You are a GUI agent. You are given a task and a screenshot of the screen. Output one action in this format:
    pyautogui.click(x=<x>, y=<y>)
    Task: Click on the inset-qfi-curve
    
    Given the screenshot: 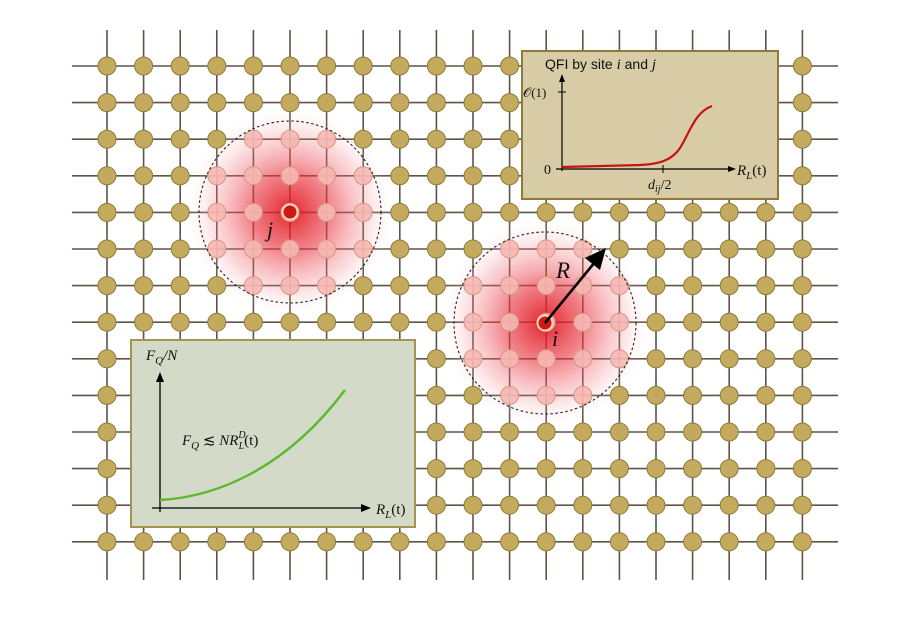 What is the action you would take?
    pyautogui.click(x=637, y=136)
    